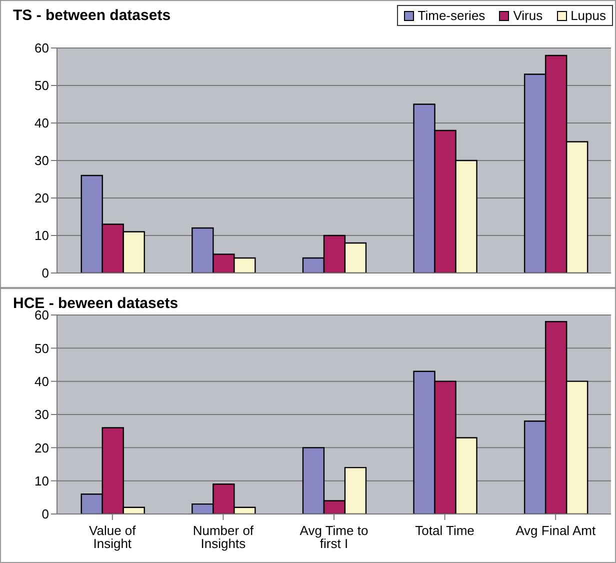 This screenshot has width=616, height=563. I want to click on x-tick-label: Total Time, so click(444, 530).